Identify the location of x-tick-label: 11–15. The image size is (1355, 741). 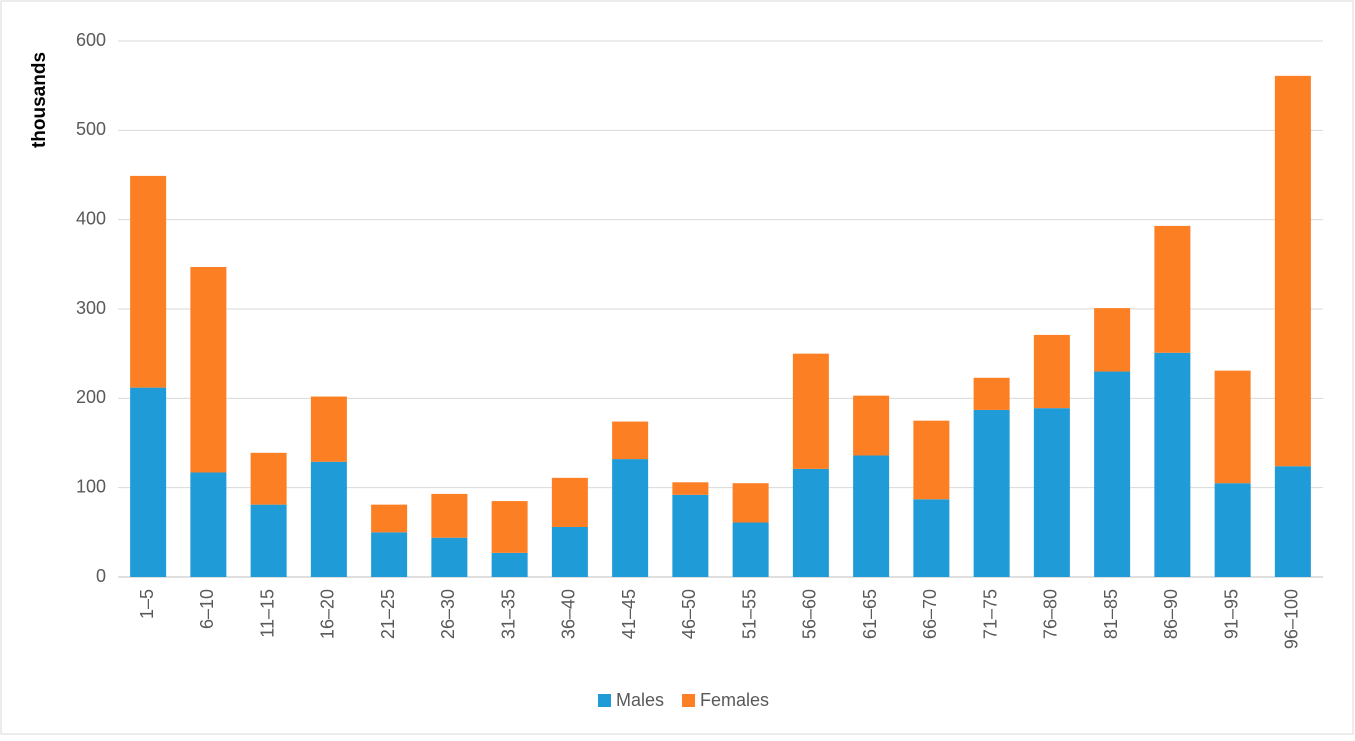
(267, 613).